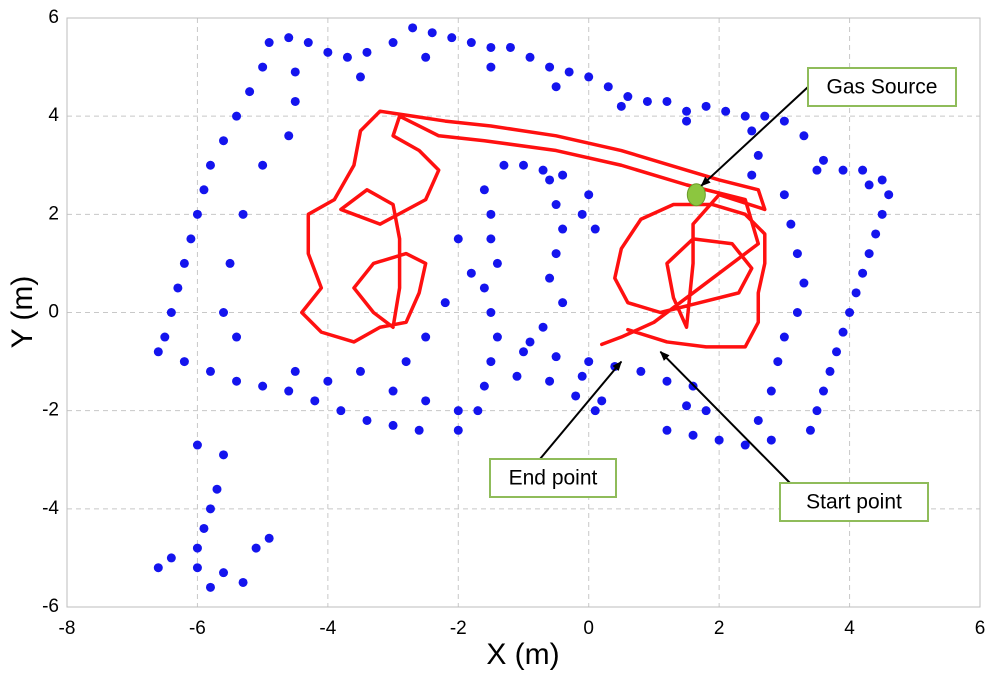 The image size is (1000, 687). I want to click on annotation-label: Gas Source, so click(882, 87).